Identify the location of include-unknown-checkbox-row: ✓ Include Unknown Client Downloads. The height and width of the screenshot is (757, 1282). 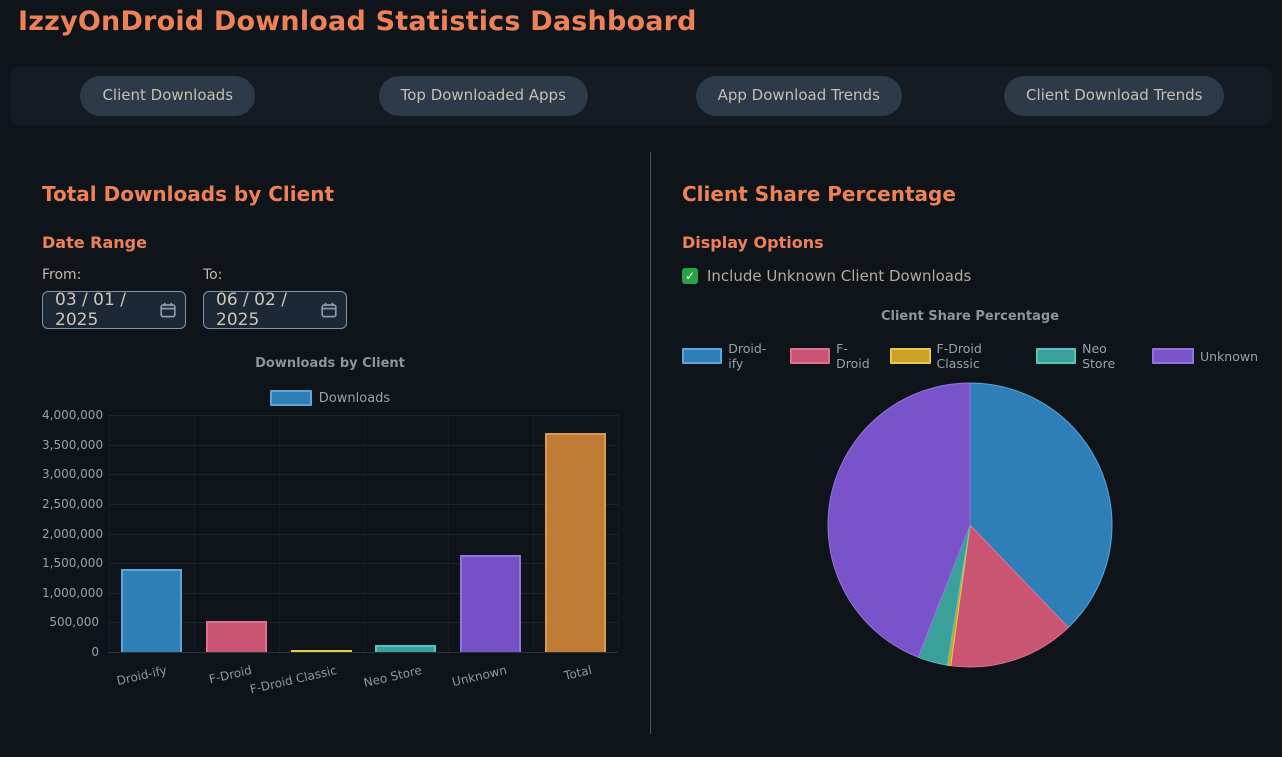
(970, 276).